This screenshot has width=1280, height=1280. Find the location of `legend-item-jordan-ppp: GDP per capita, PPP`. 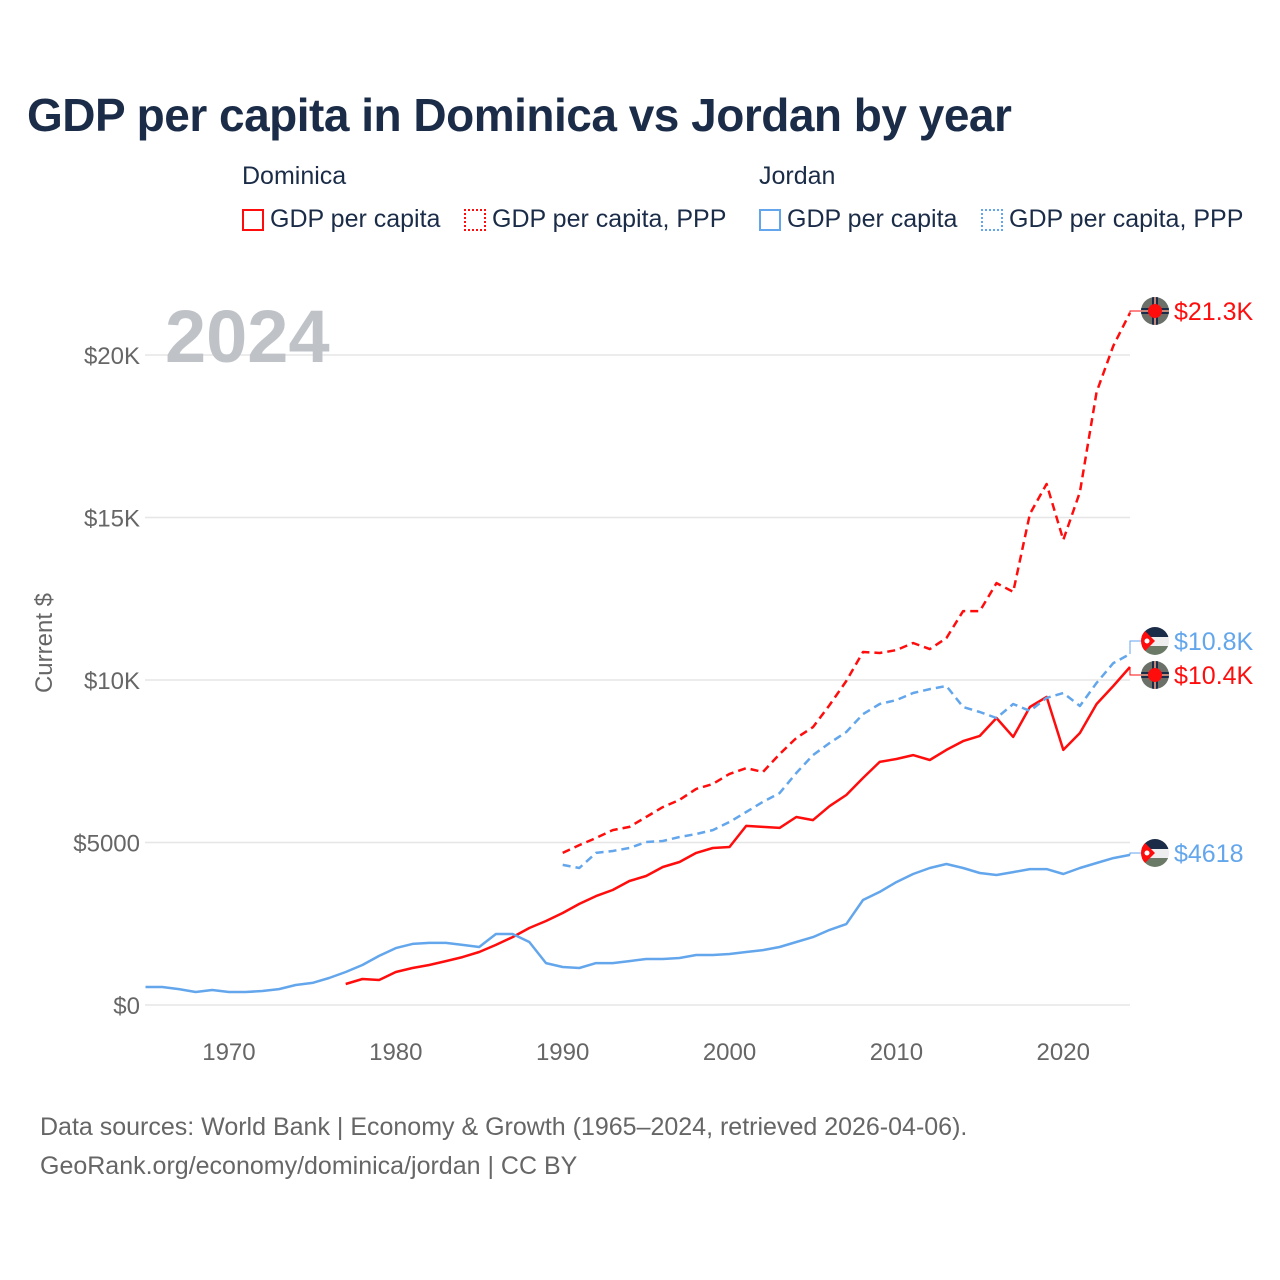

legend-item-jordan-ppp: GDP per capita, PPP is located at coordinates (1112, 219).